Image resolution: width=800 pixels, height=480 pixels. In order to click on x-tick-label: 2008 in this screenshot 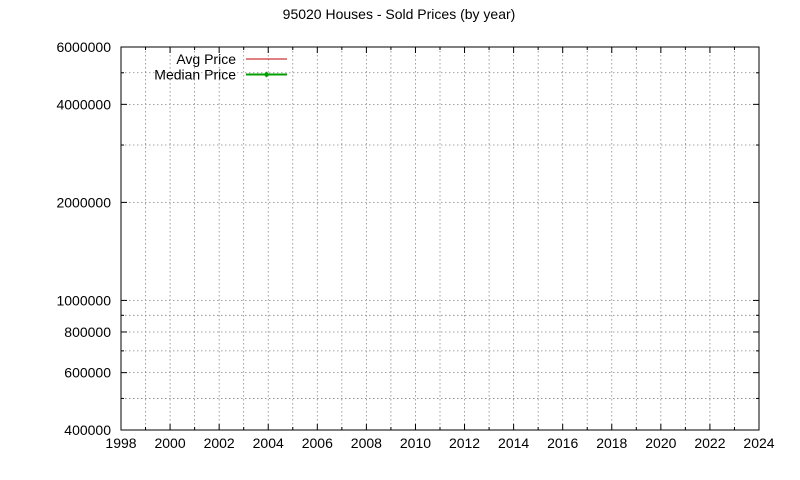, I will do `click(366, 443)`.